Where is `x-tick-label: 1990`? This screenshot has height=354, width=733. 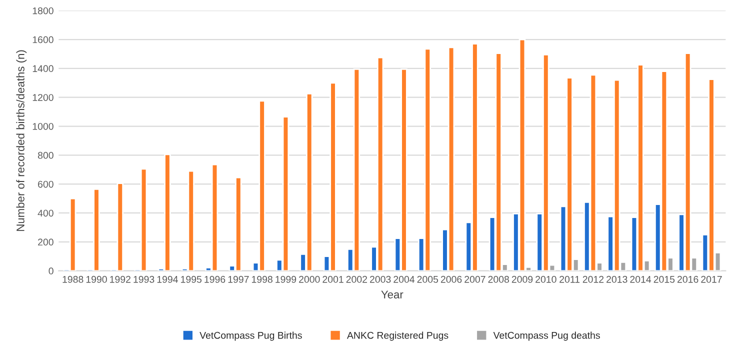
x-tick-label: 1990 is located at coordinates (96, 279).